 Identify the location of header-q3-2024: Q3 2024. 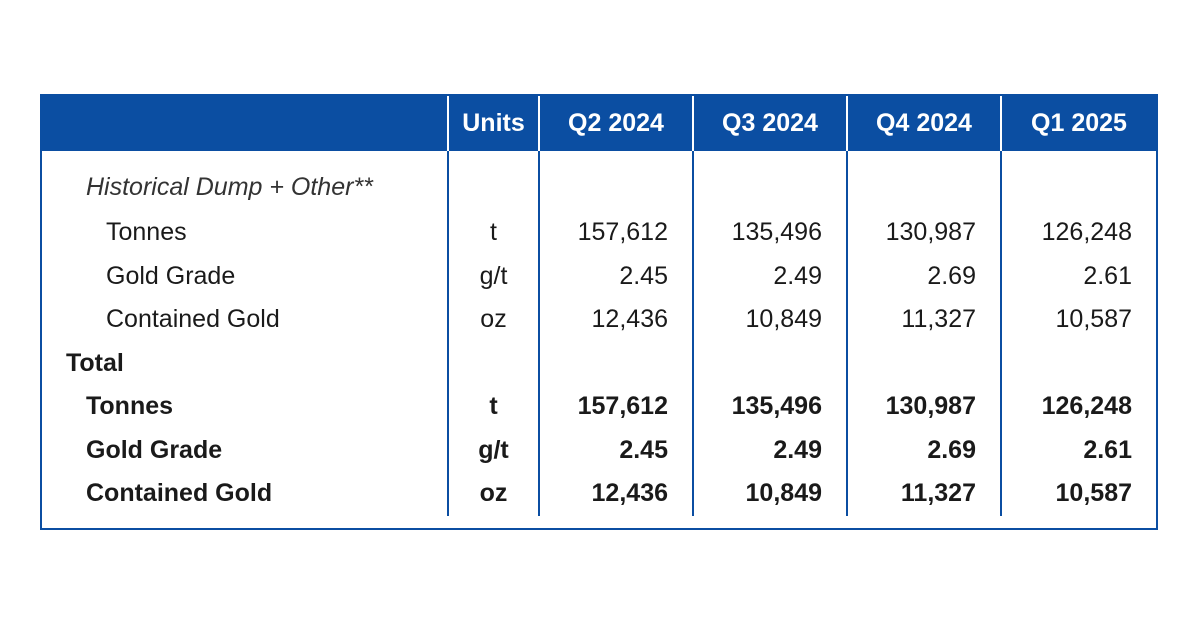
(769, 123).